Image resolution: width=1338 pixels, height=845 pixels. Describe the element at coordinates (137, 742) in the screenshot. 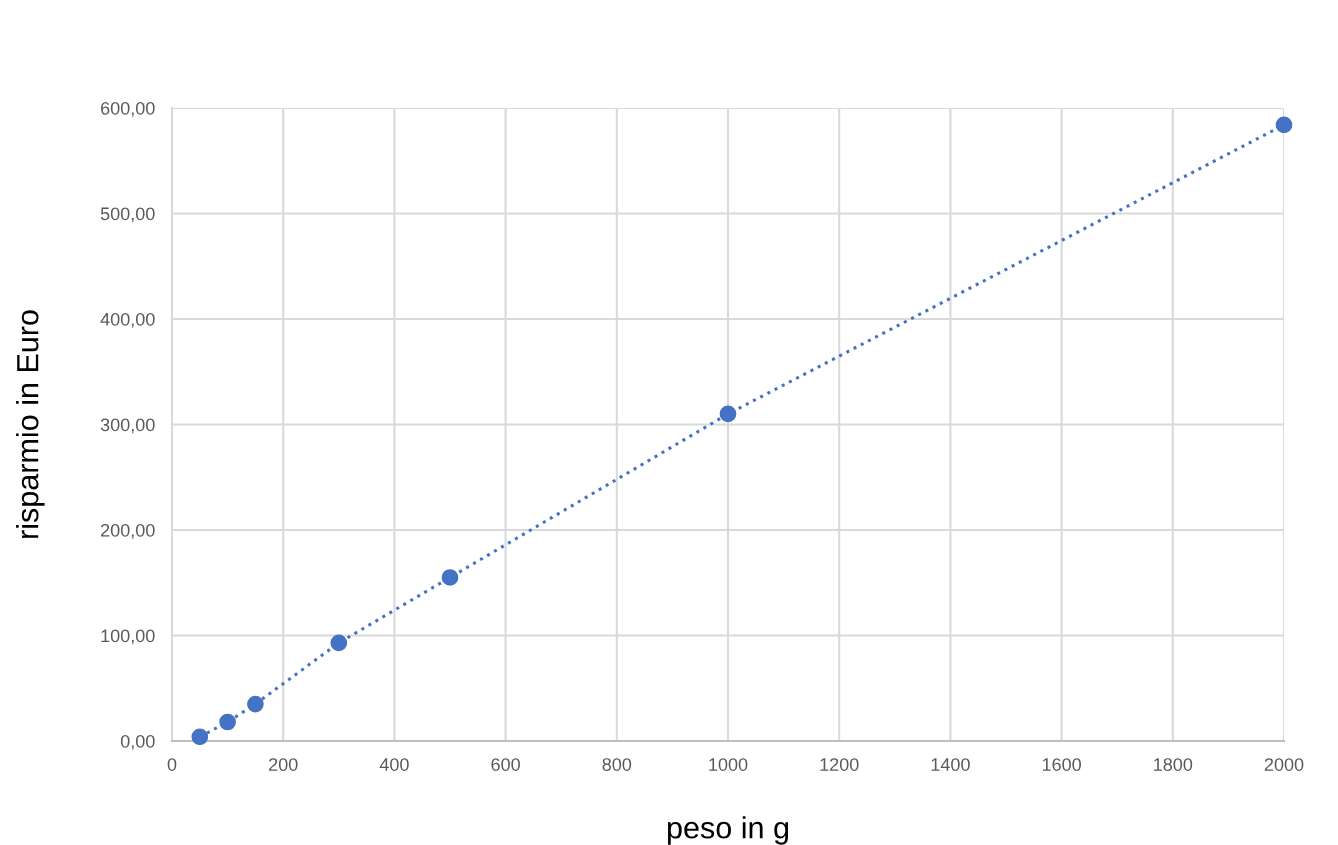

I see `y-tick-label: 0,00` at that location.